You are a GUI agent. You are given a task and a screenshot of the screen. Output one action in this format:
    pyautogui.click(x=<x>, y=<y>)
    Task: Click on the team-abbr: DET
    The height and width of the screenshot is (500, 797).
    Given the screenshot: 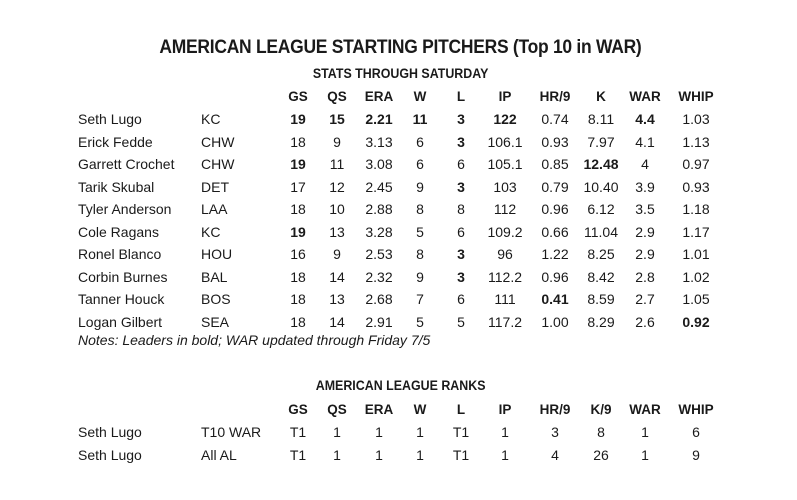 What is the action you would take?
    pyautogui.click(x=215, y=186)
    